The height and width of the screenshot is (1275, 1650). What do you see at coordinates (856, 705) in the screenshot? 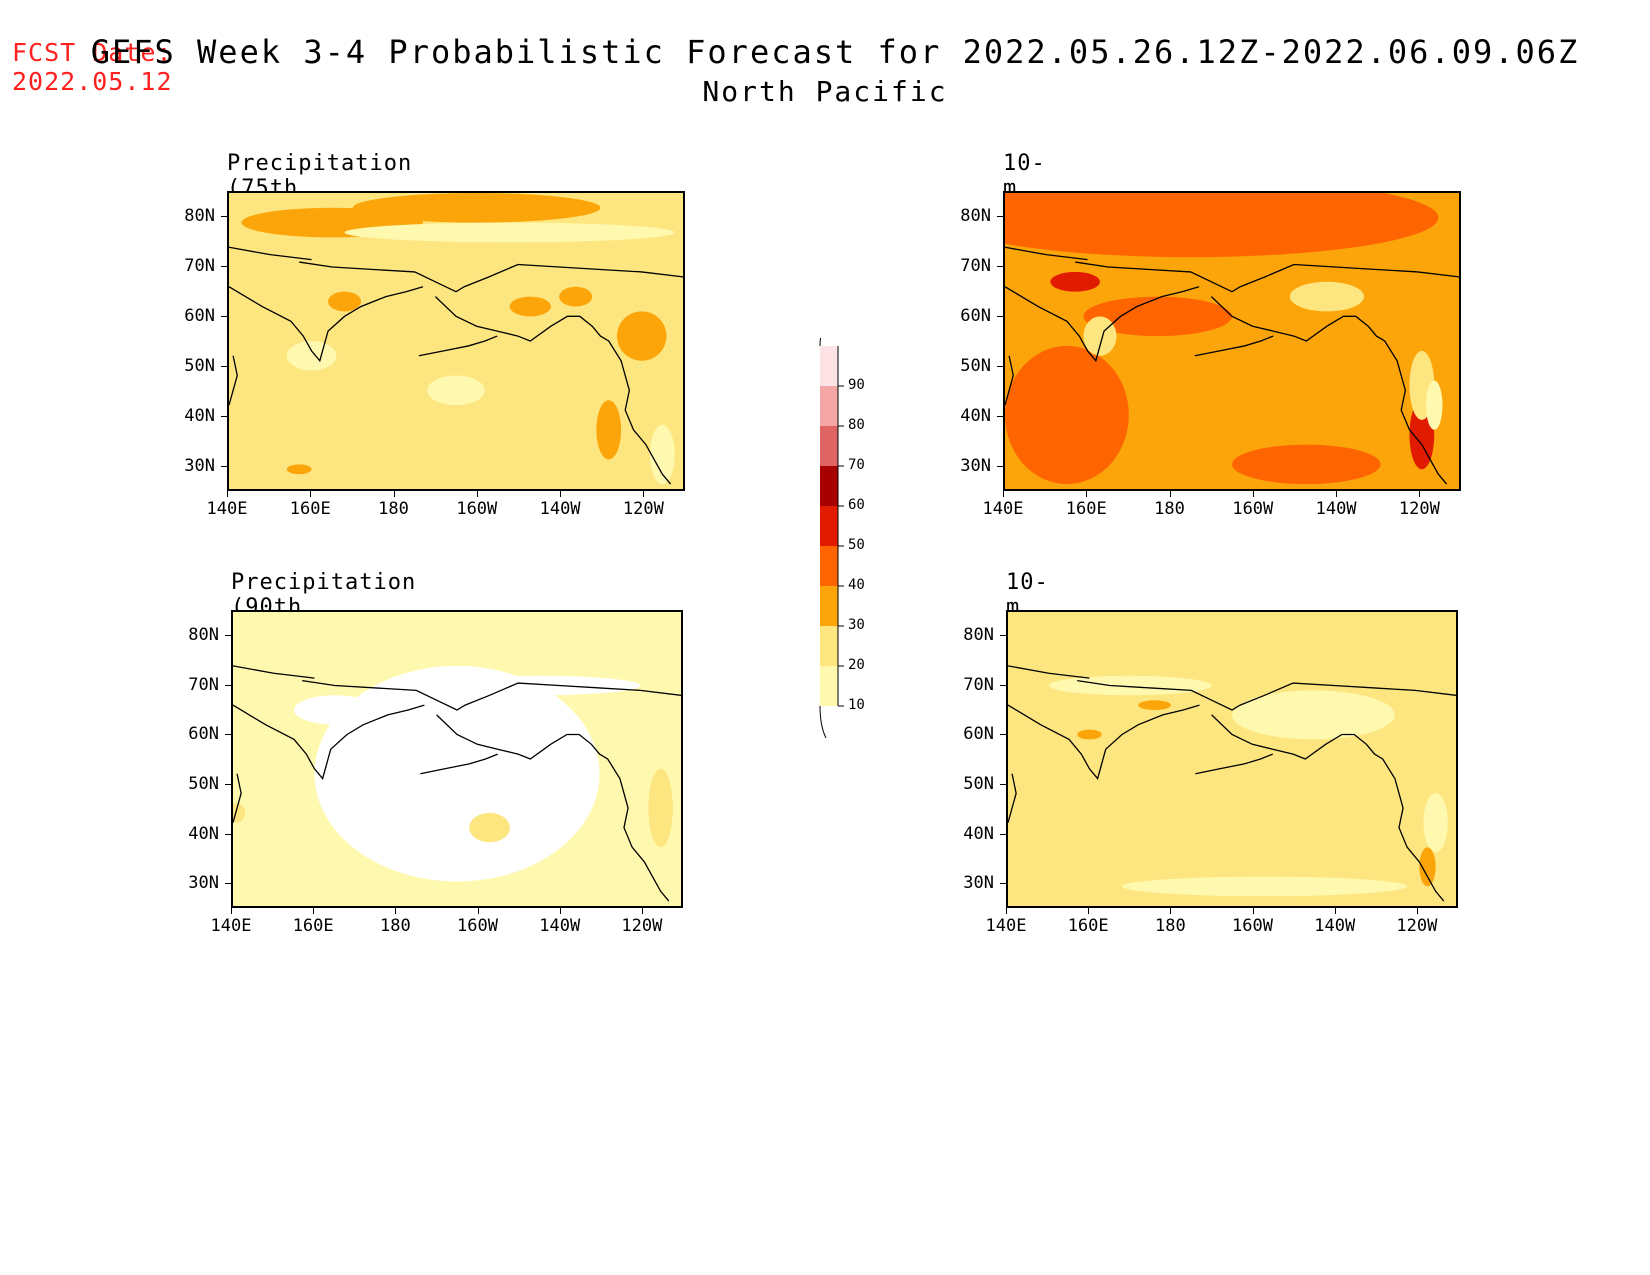
I see `colorbar-label: 10` at bounding box center [856, 705].